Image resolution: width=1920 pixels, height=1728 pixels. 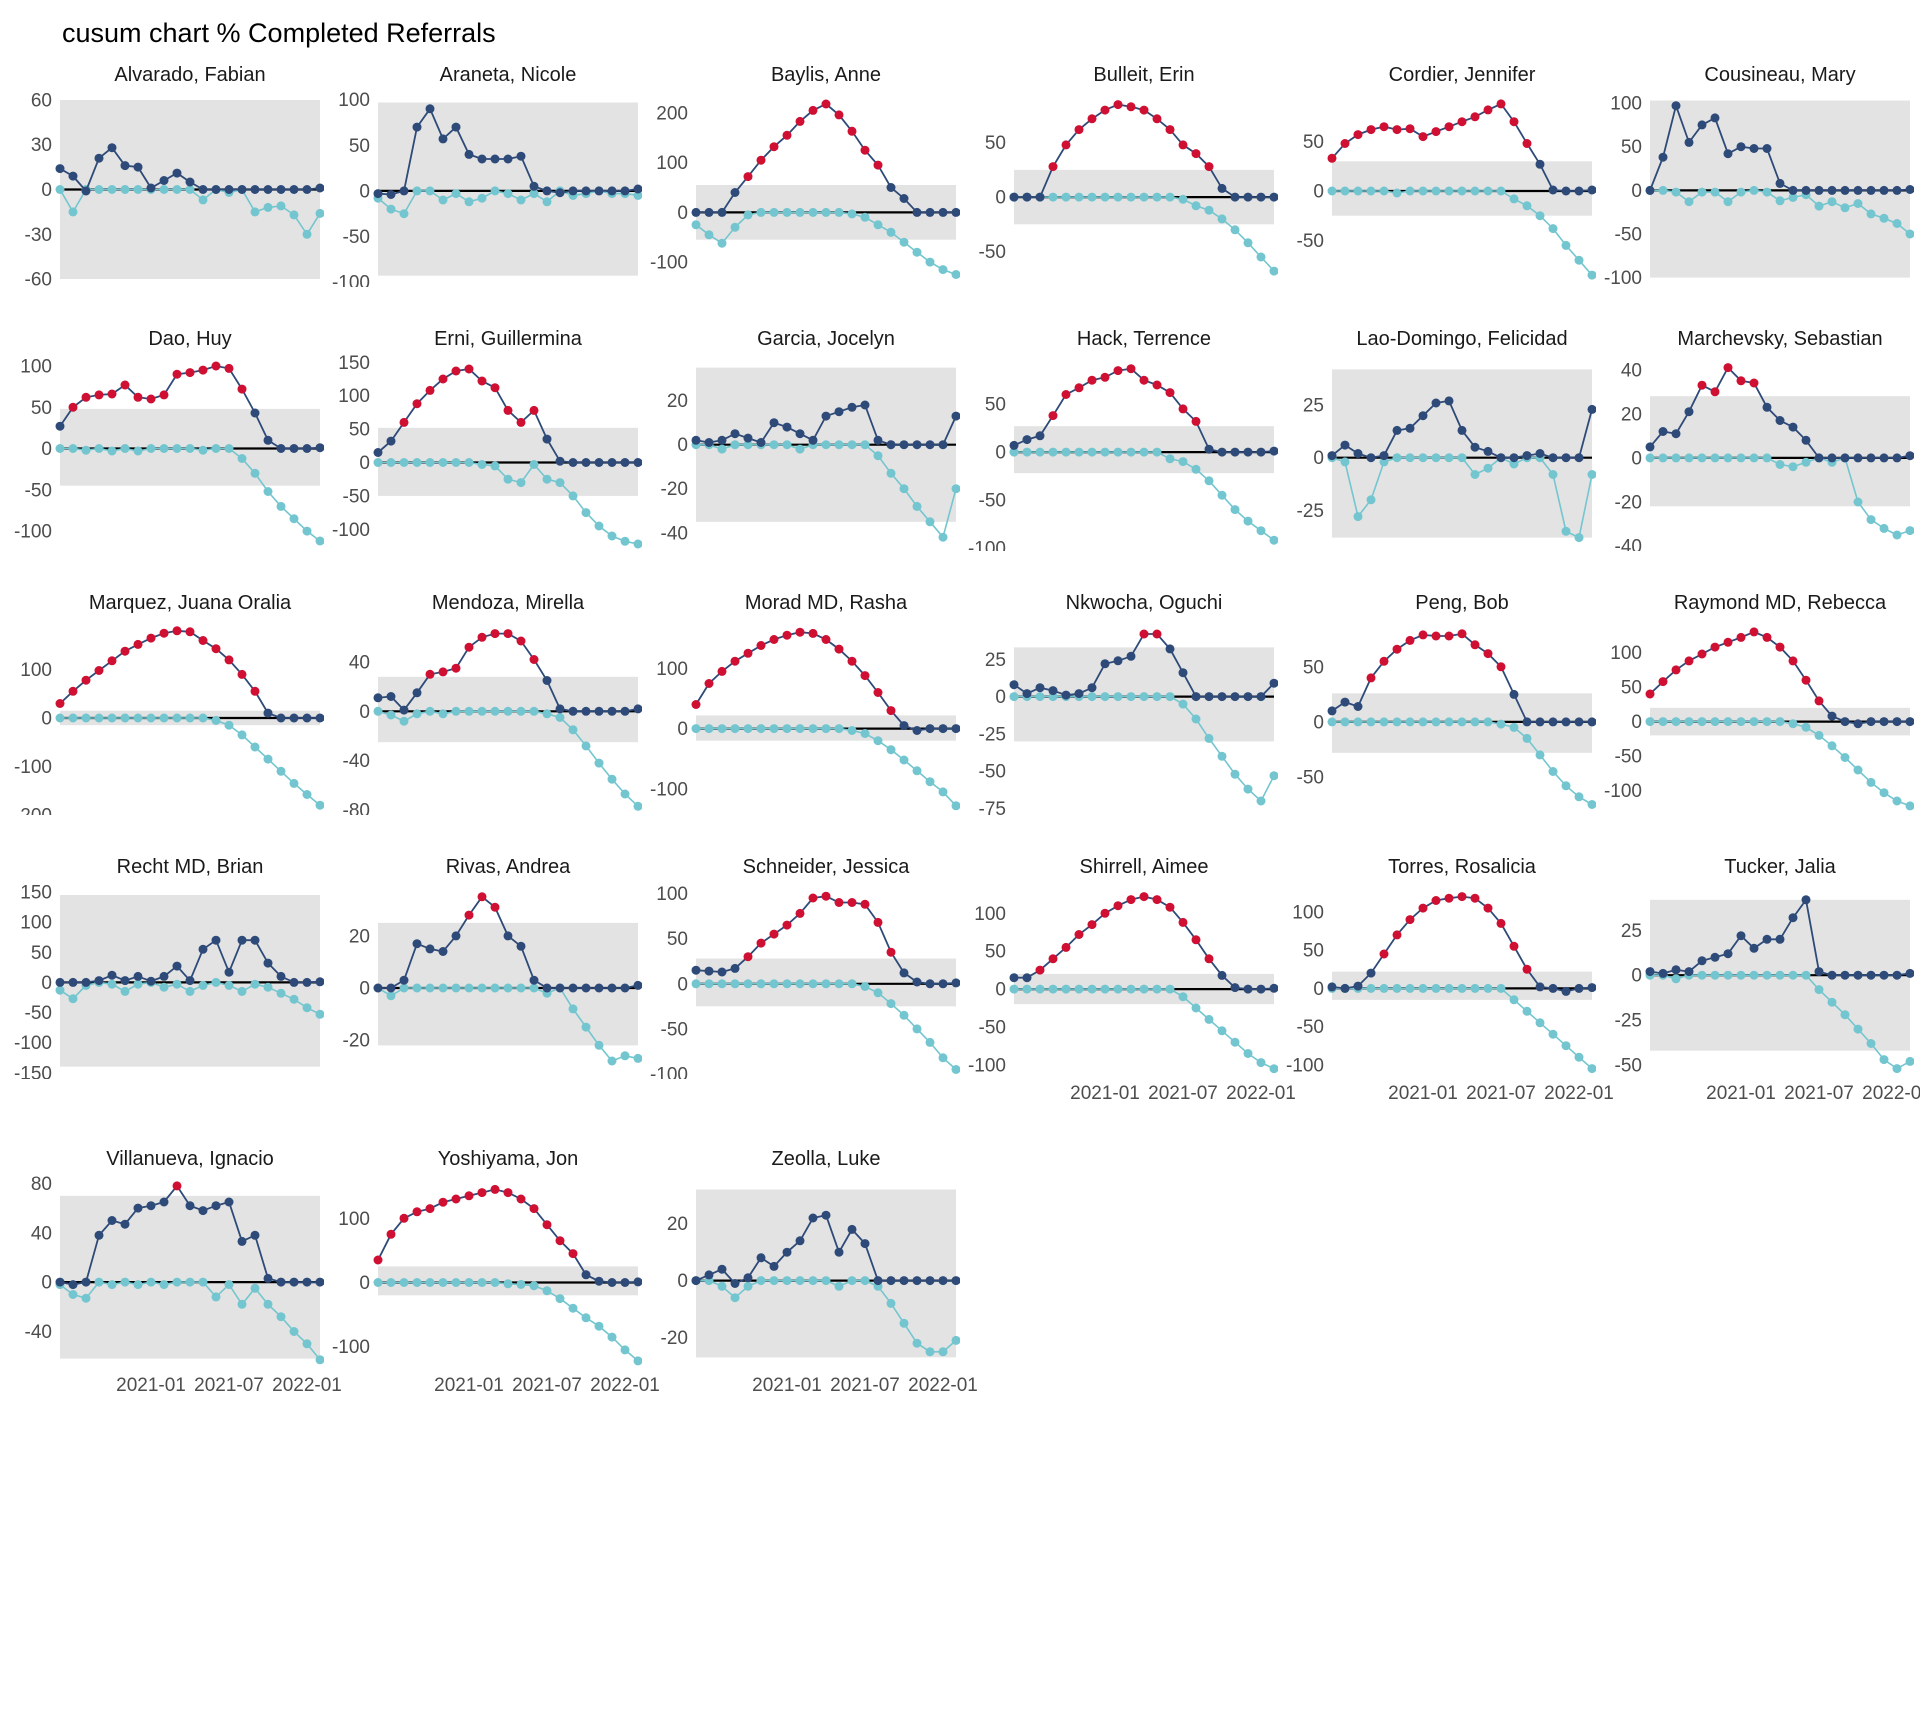 I want to click on facet-title: Garcia, Jocelyn, so click(x=826, y=339).